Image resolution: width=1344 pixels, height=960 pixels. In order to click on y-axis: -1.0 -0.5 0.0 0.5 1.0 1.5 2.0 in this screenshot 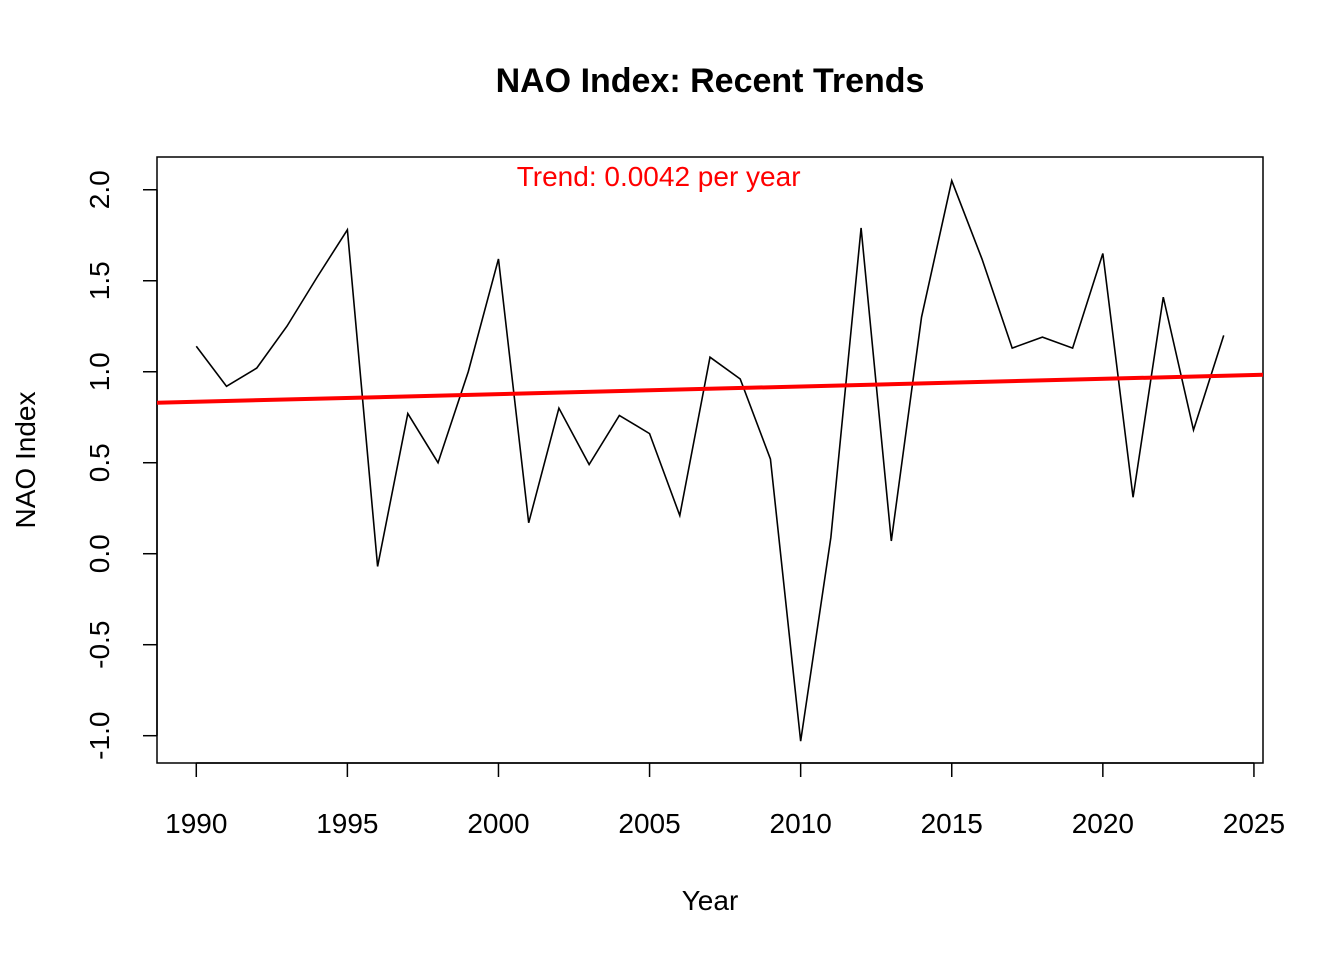, I will do `click(121, 465)`.